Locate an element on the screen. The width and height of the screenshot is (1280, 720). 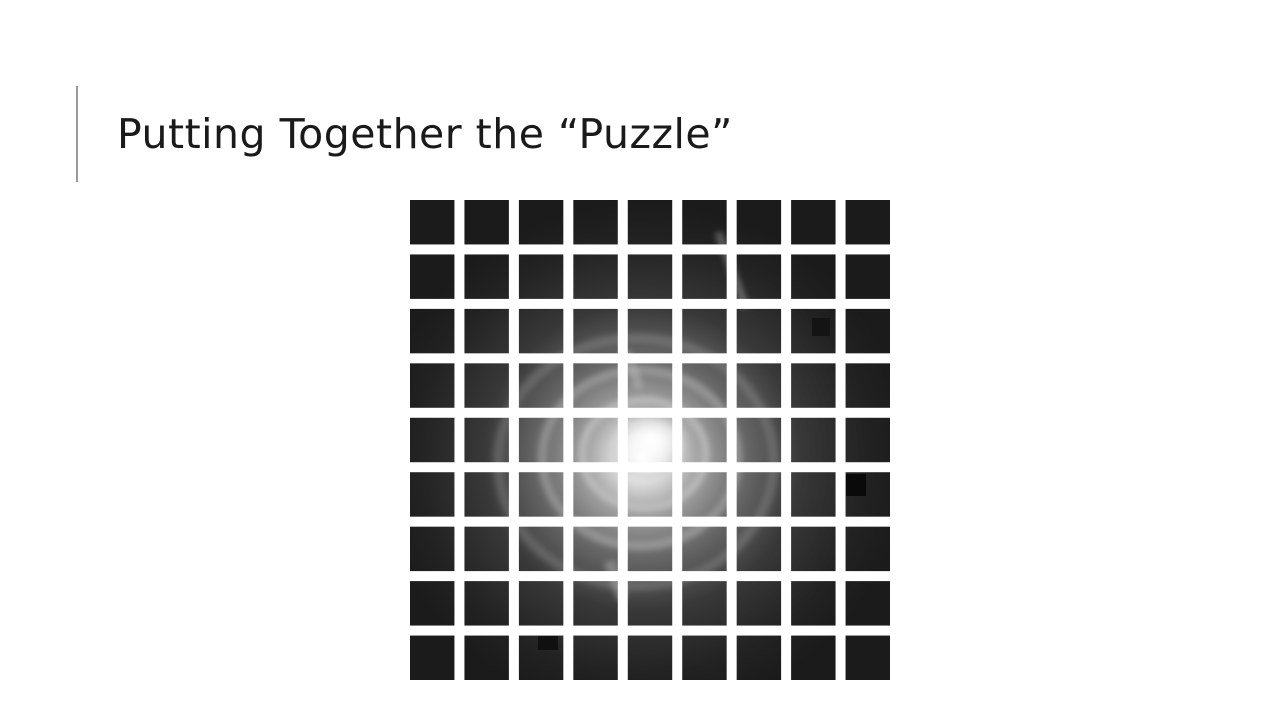
slide-title: Putting Together the “Puzzle” is located at coordinates (425, 134).